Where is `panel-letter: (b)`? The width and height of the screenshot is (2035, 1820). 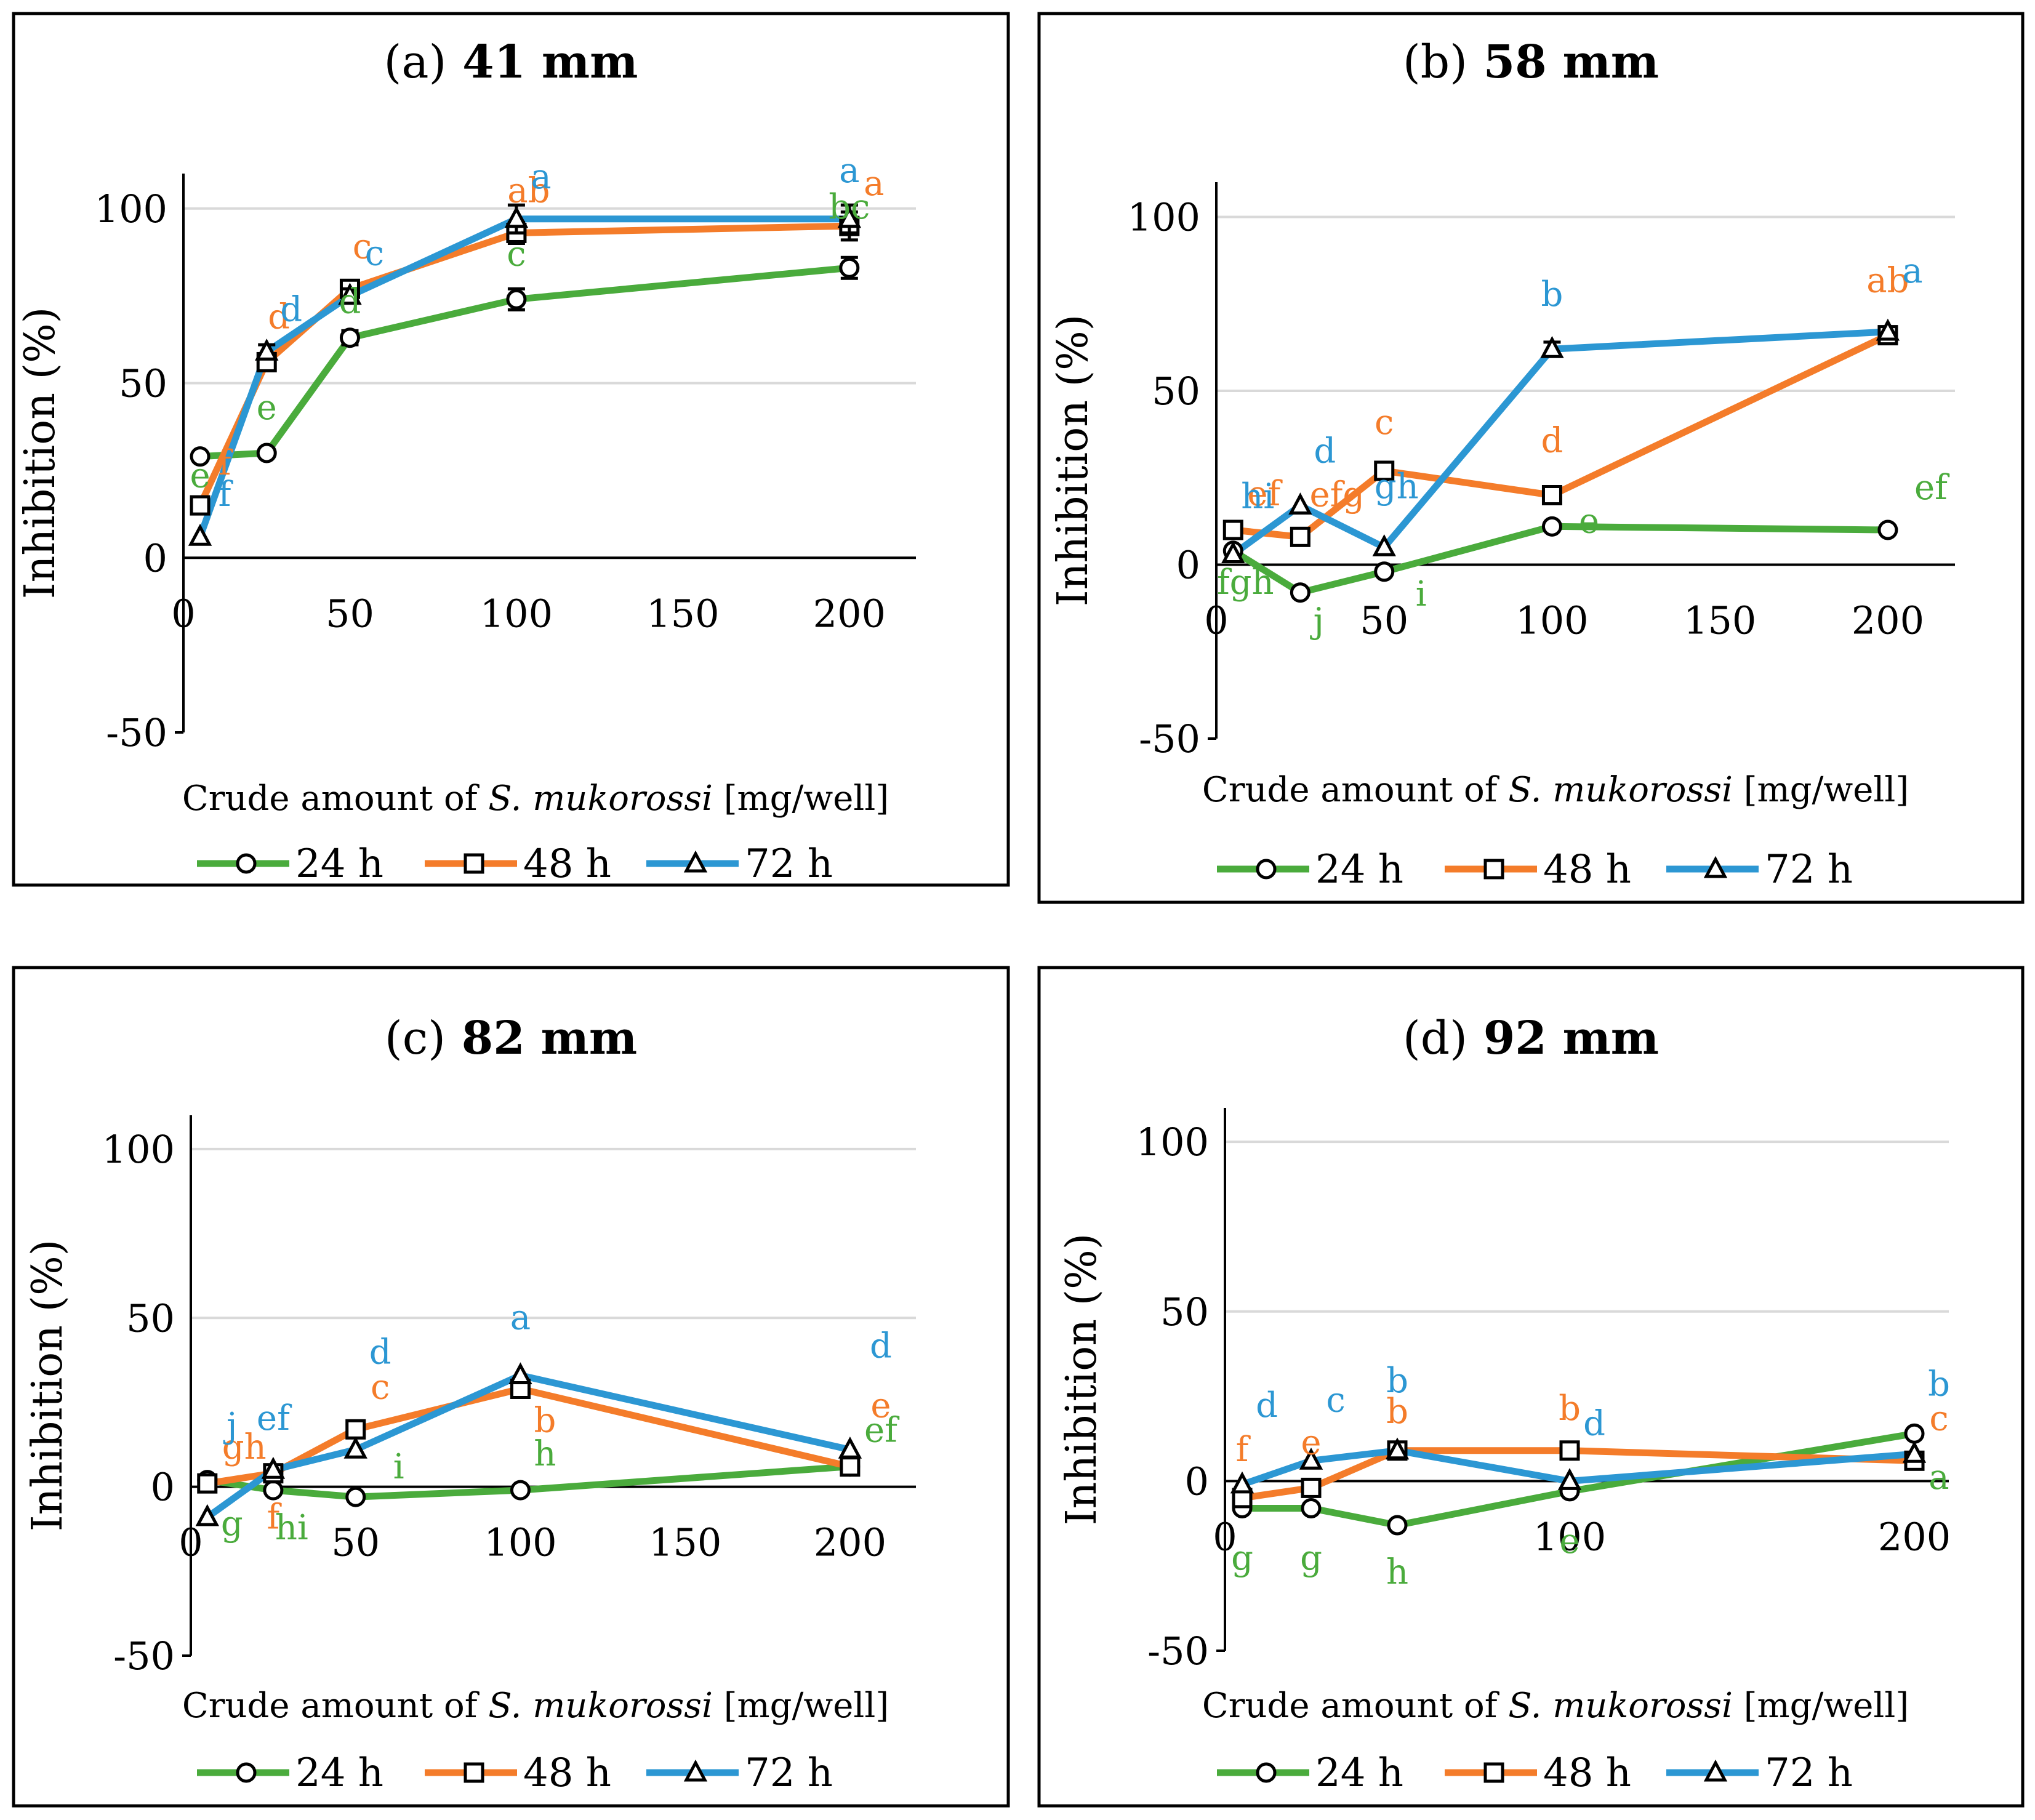
panel-letter: (b) is located at coordinates (1435, 62).